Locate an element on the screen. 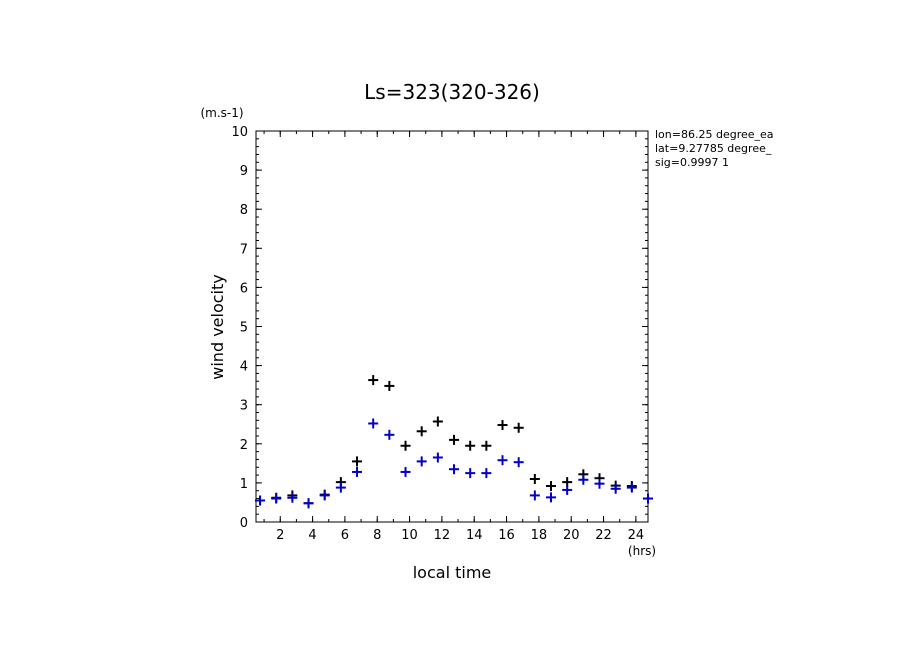 The image size is (904, 654). x-unit-label: (hrs) is located at coordinates (642, 551).